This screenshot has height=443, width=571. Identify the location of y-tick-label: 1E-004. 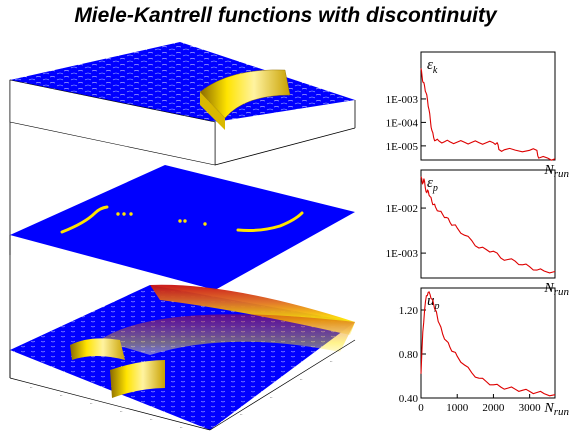
(402, 123).